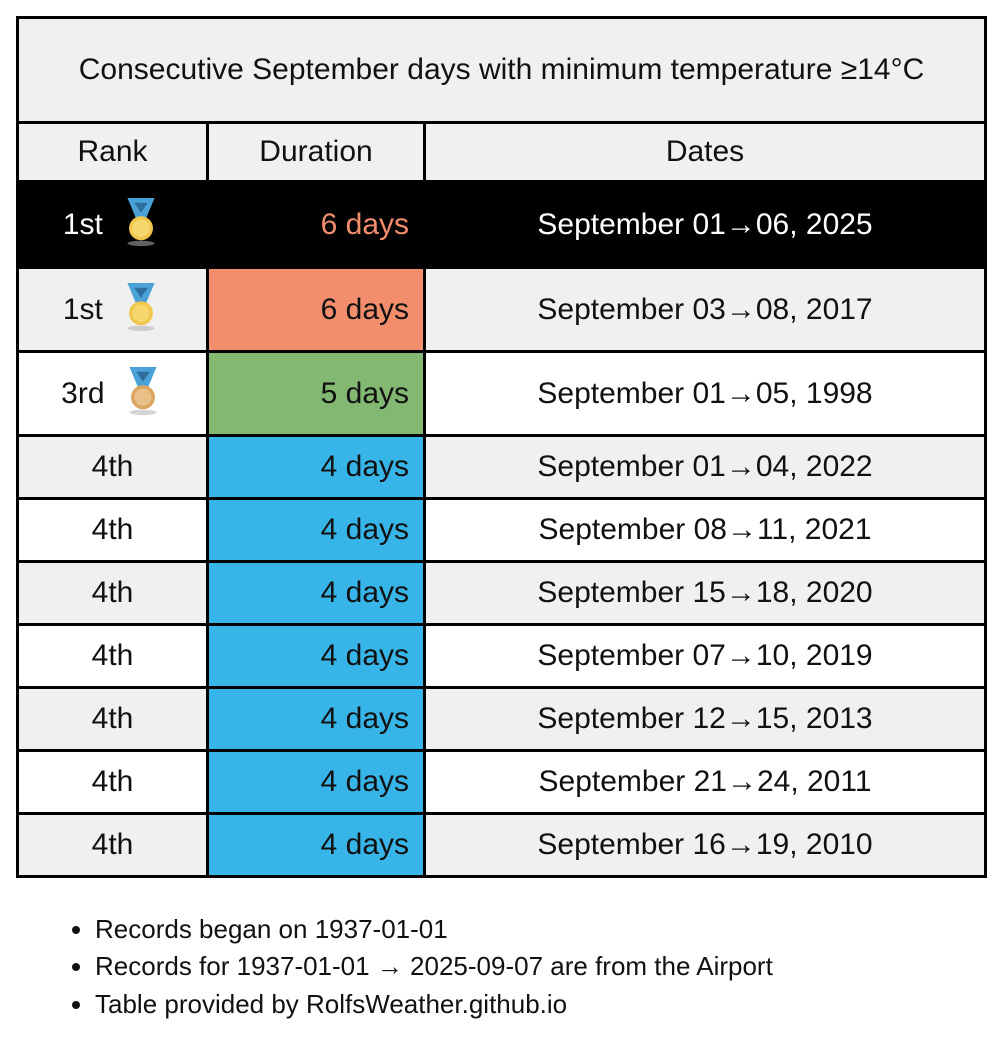  What do you see at coordinates (705, 309) in the screenshot?
I see `dates-cell: September 03→08, 2017` at bounding box center [705, 309].